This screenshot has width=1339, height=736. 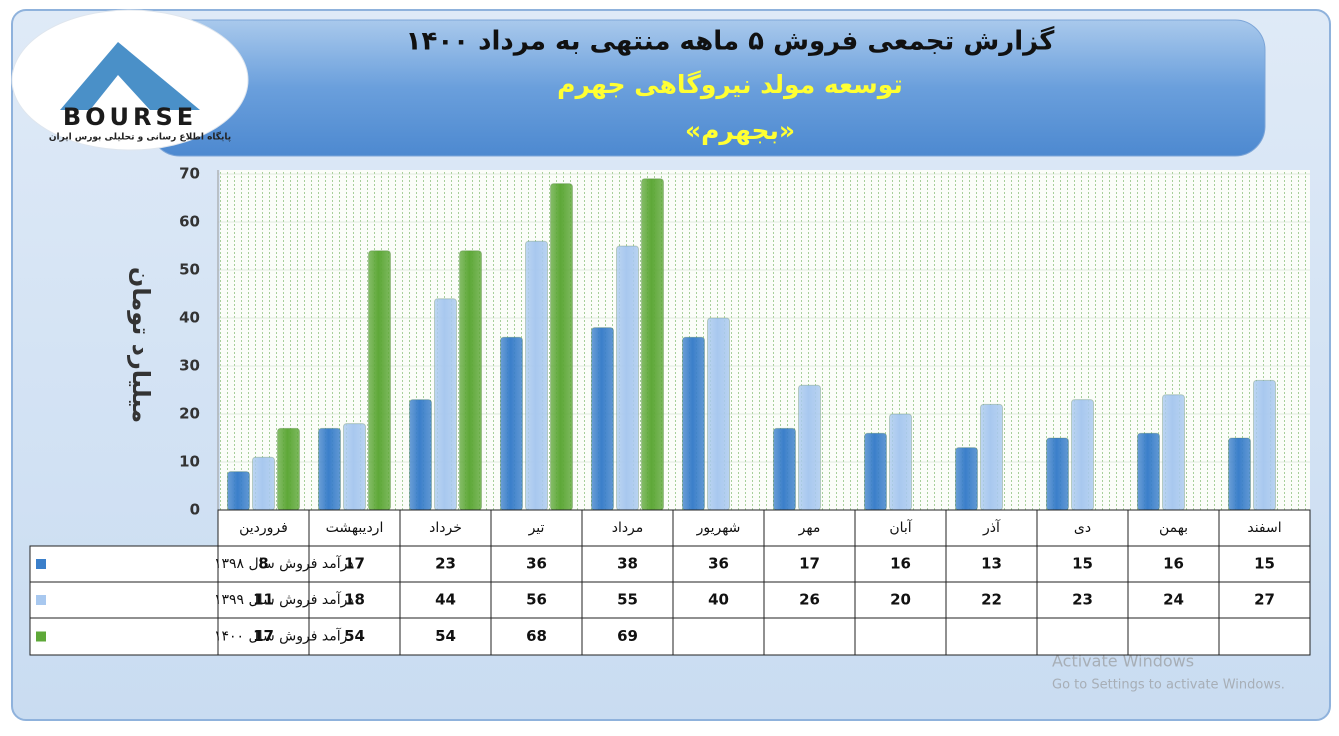 I want to click on table-value: 26, so click(x=809, y=600).